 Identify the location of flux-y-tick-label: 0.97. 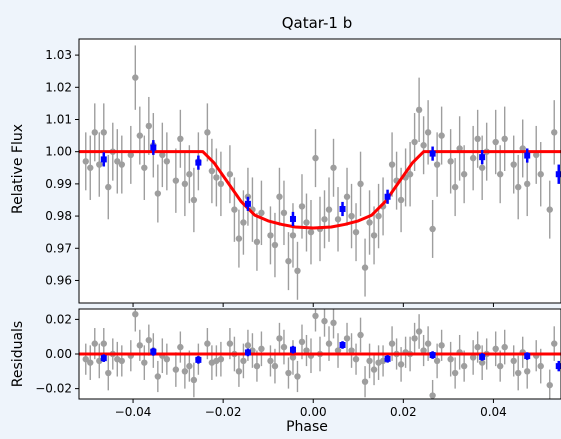
(58, 248).